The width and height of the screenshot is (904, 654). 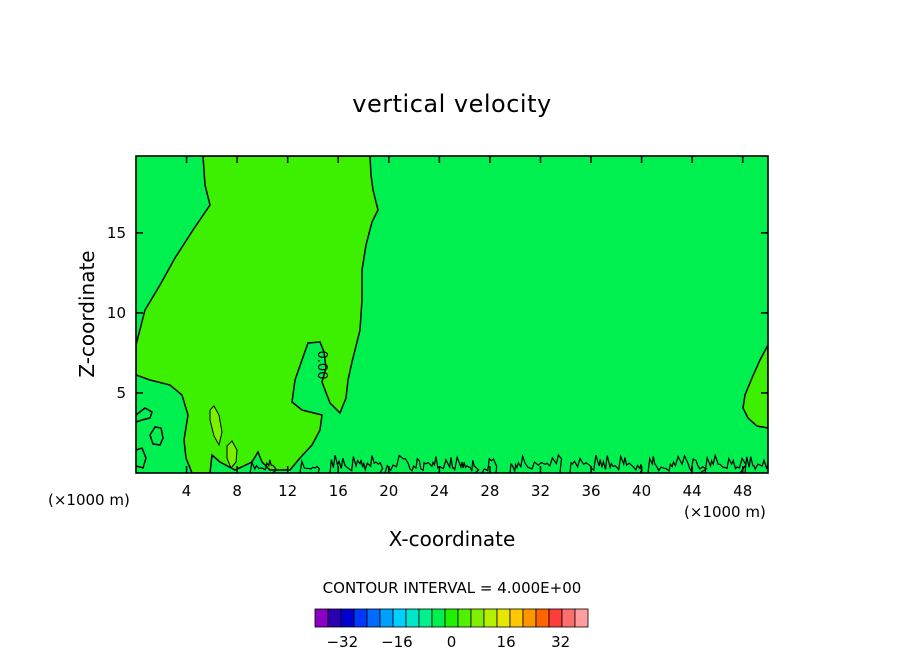 What do you see at coordinates (725, 512) in the screenshot?
I see `x-unit-right: (×1000 m)` at bounding box center [725, 512].